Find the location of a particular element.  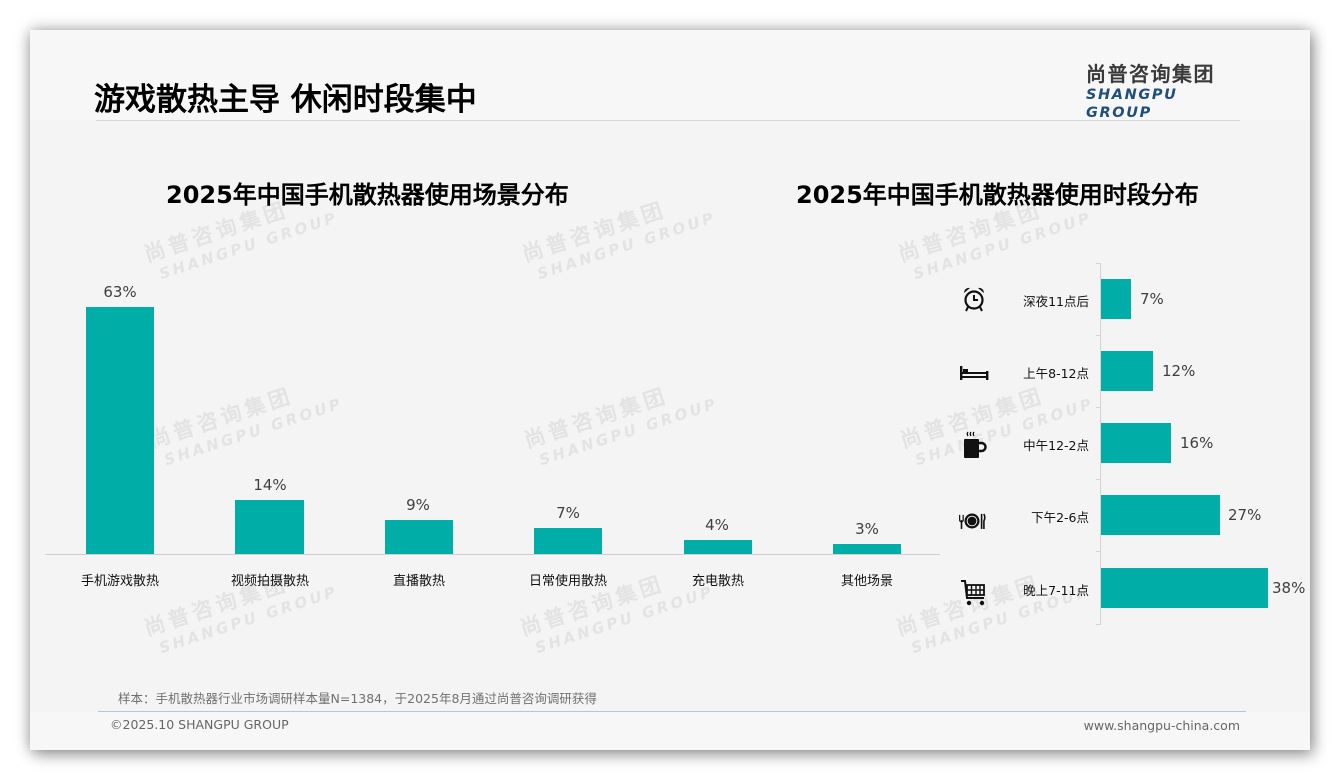

bar-value-label: 63% is located at coordinates (120, 292).